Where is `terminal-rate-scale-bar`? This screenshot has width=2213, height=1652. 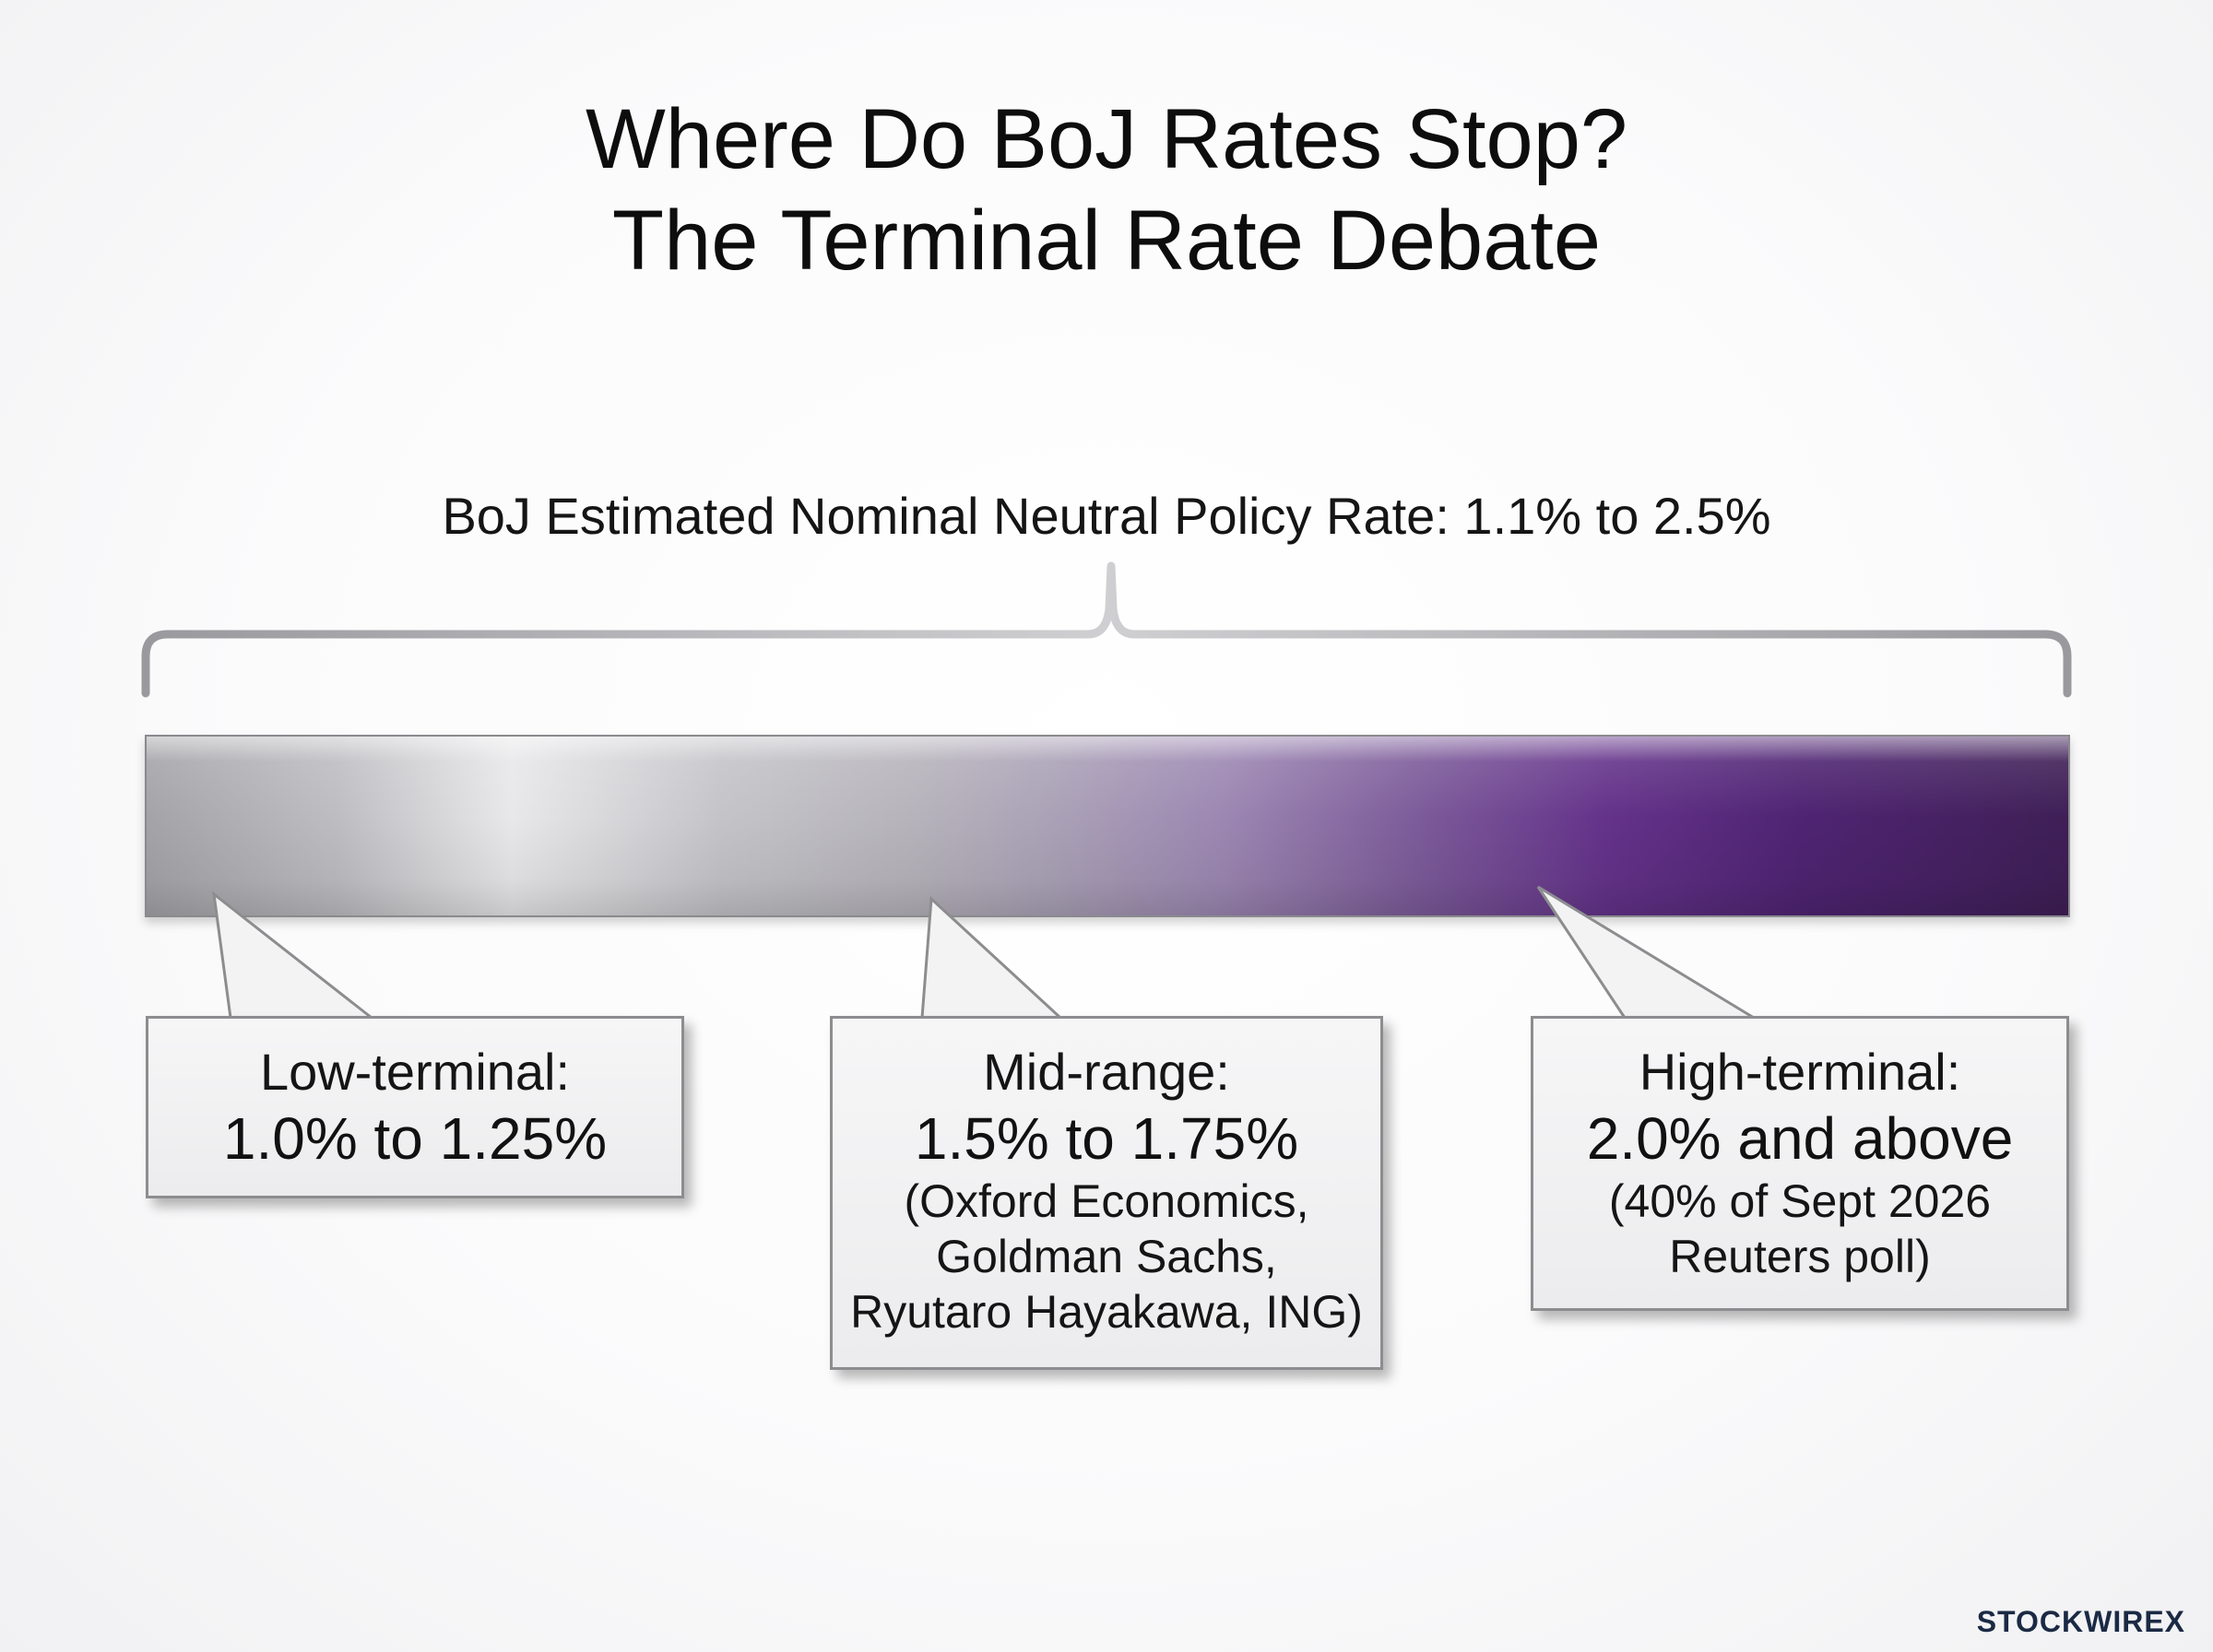
terminal-rate-scale-bar is located at coordinates (1107, 826).